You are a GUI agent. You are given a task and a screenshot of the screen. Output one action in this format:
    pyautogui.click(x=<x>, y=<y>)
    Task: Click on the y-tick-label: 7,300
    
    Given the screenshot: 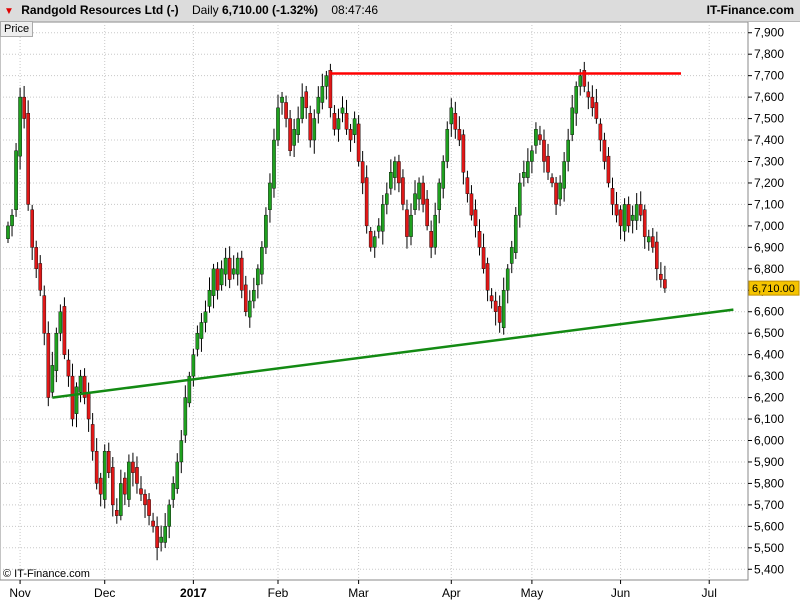 What is the action you would take?
    pyautogui.click(x=769, y=162)
    